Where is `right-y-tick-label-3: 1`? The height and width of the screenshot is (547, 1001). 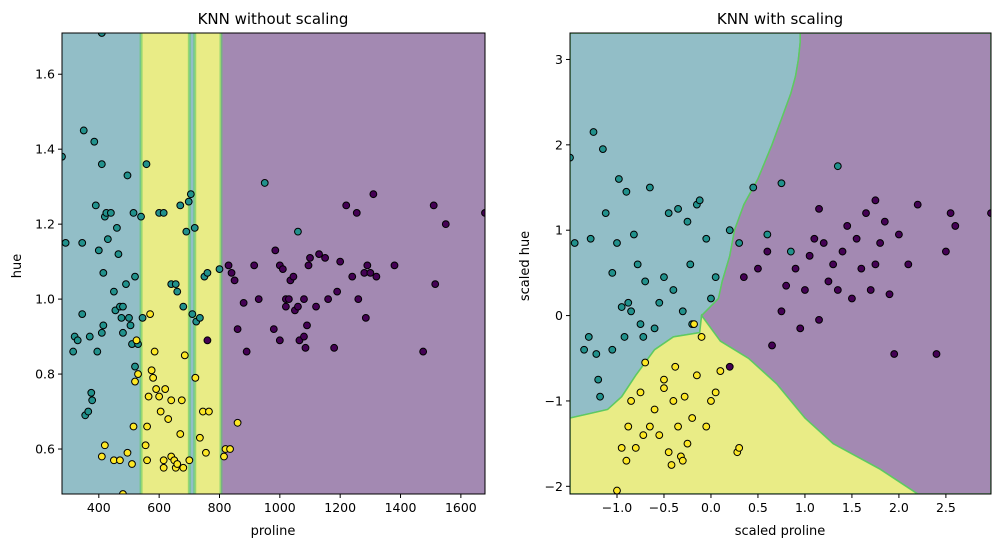 right-y-tick-label-3: 1 is located at coordinates (559, 230).